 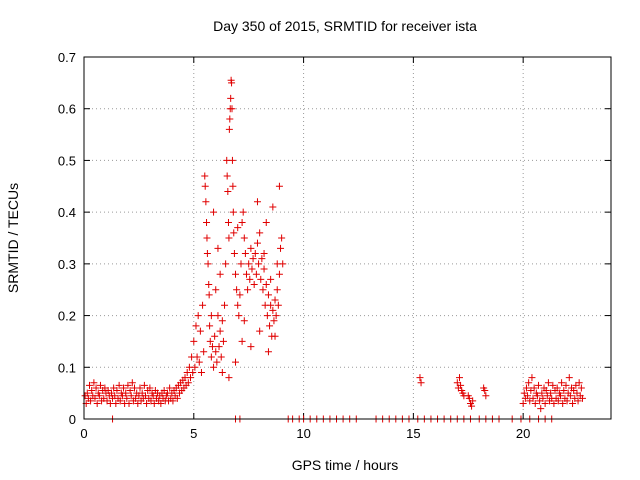 What do you see at coordinates (13, 238) in the screenshot?
I see `y-axis-label: SRMTID / TECUs` at bounding box center [13, 238].